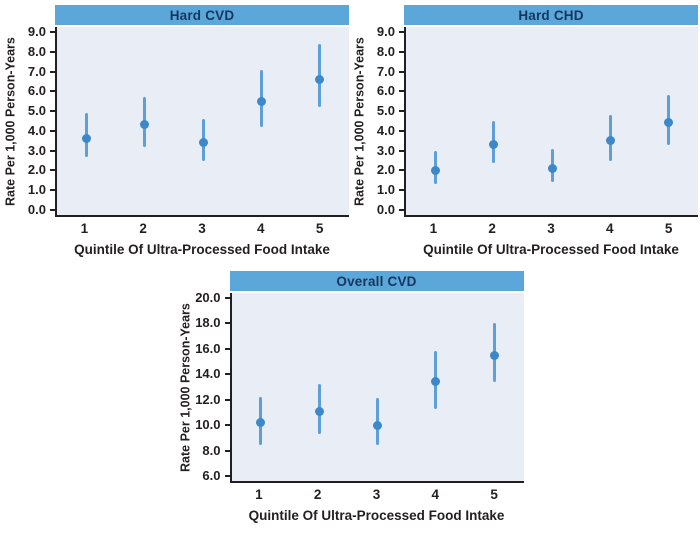 Image resolution: width=700 pixels, height=537 pixels. I want to click on y-tick-label: 7.0, so click(385, 71).